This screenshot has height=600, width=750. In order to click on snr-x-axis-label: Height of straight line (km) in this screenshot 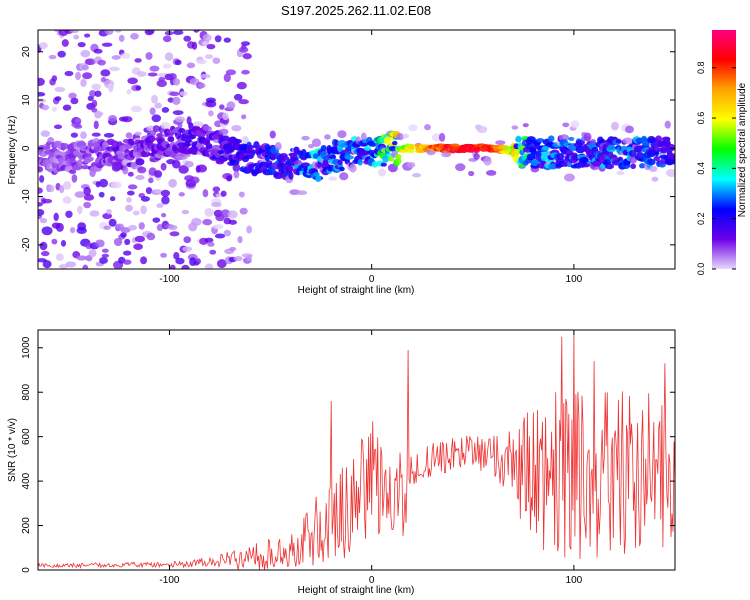, I will do `click(356, 590)`.